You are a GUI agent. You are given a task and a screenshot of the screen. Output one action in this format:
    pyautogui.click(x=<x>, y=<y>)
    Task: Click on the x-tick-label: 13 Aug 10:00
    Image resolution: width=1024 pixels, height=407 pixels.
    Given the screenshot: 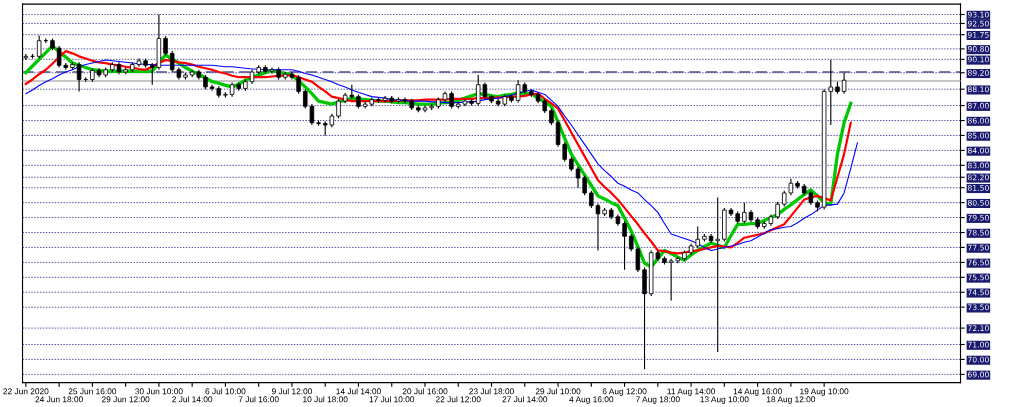 What is the action you would take?
    pyautogui.click(x=724, y=400)
    